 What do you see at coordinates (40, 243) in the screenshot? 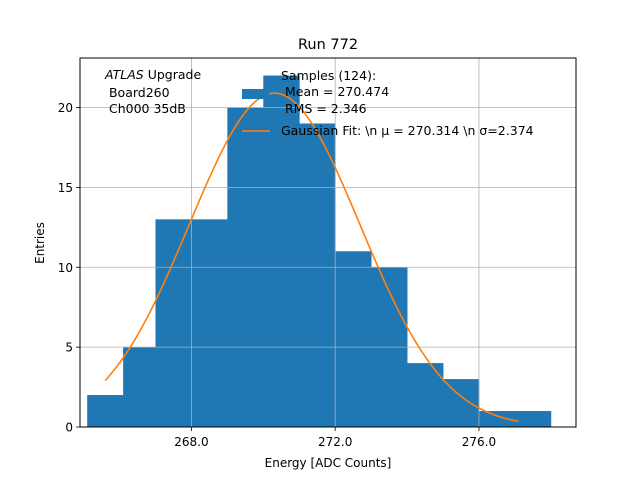
I see `y-axis-label: Entries` at bounding box center [40, 243].